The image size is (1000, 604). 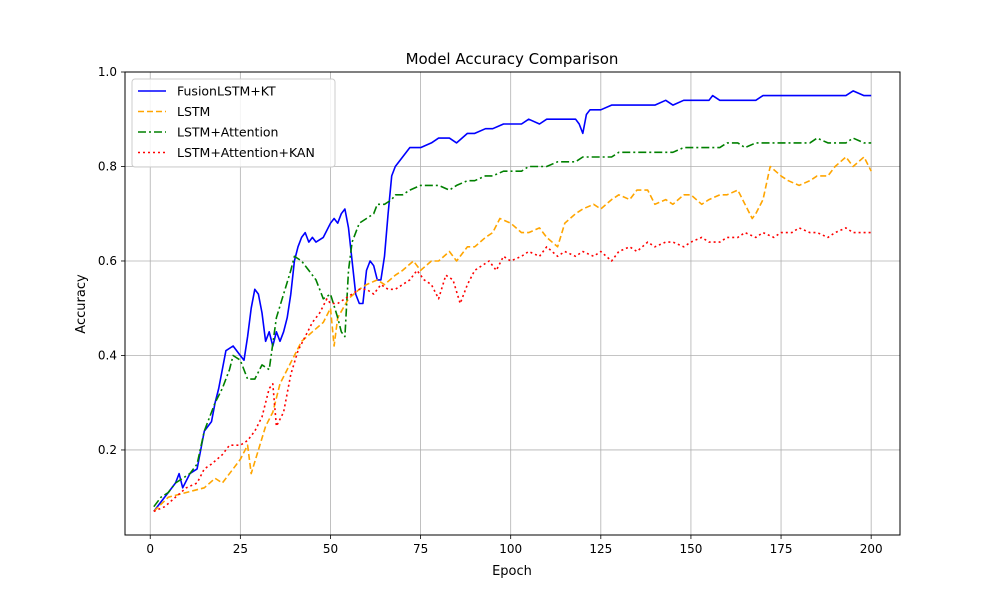 I want to click on legend-label-lstm: LSTM, so click(x=193, y=111).